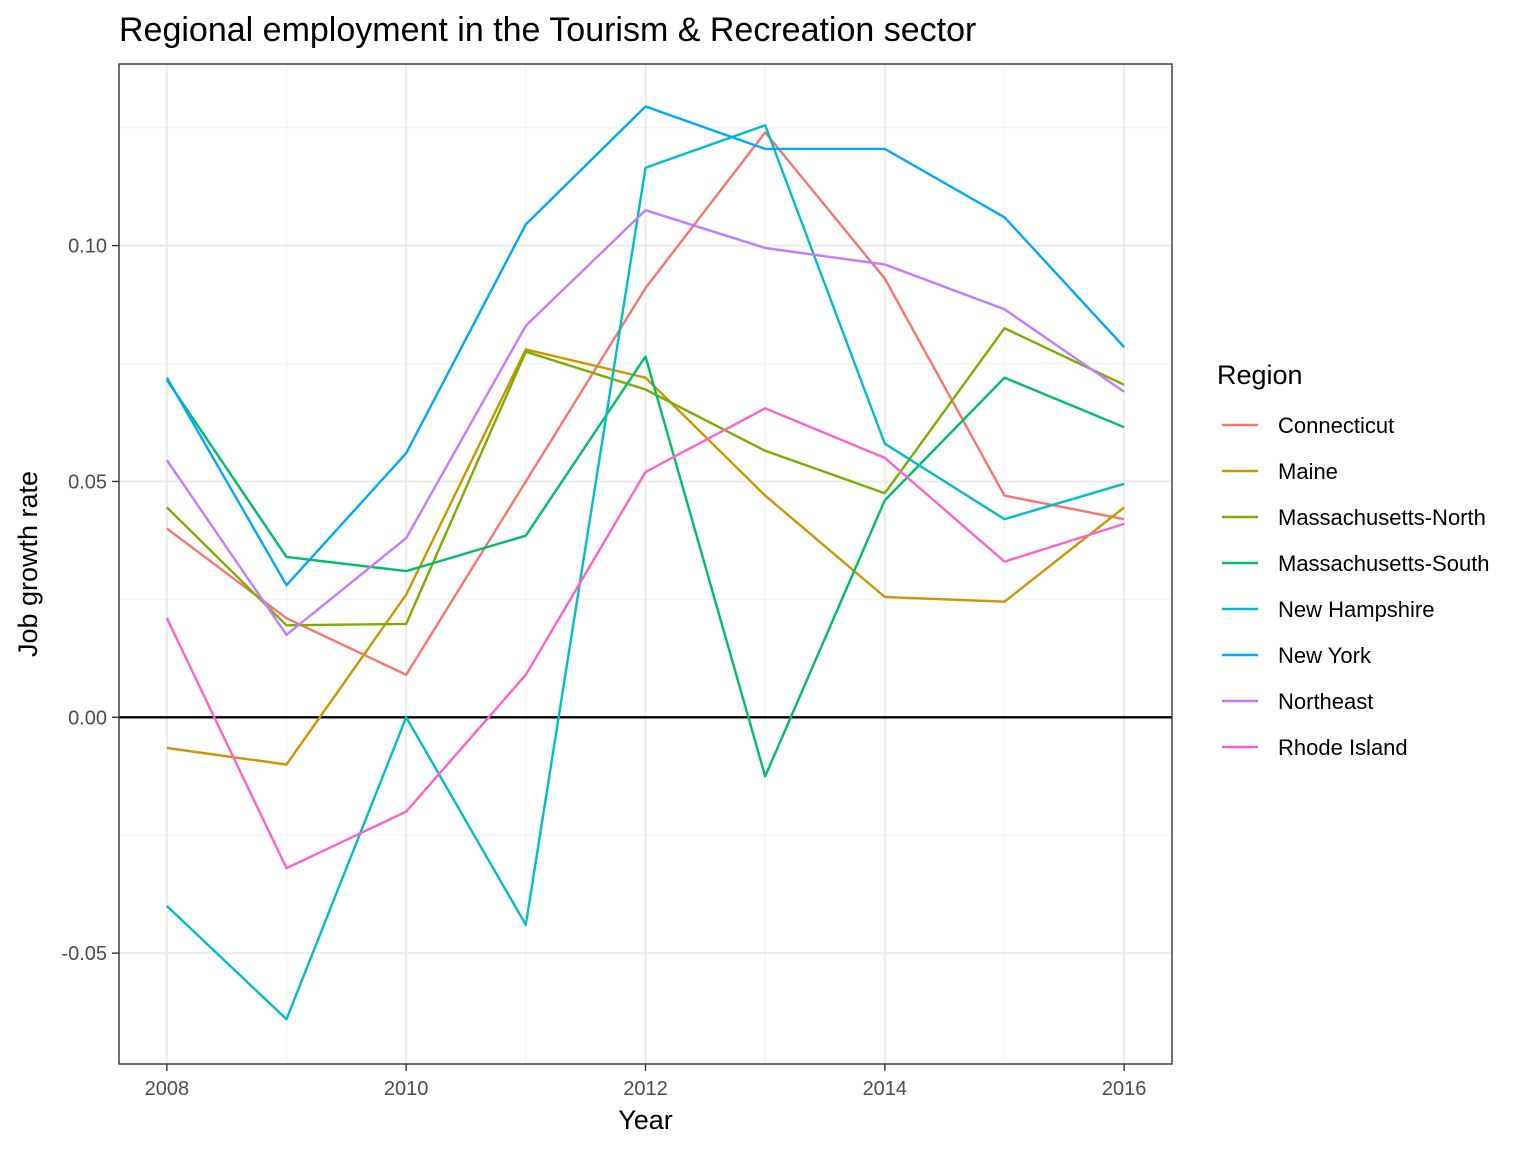 This screenshot has height=1152, width=1536. Describe the element at coordinates (28, 564) in the screenshot. I see `y-axis-title: Job growth rate` at that location.